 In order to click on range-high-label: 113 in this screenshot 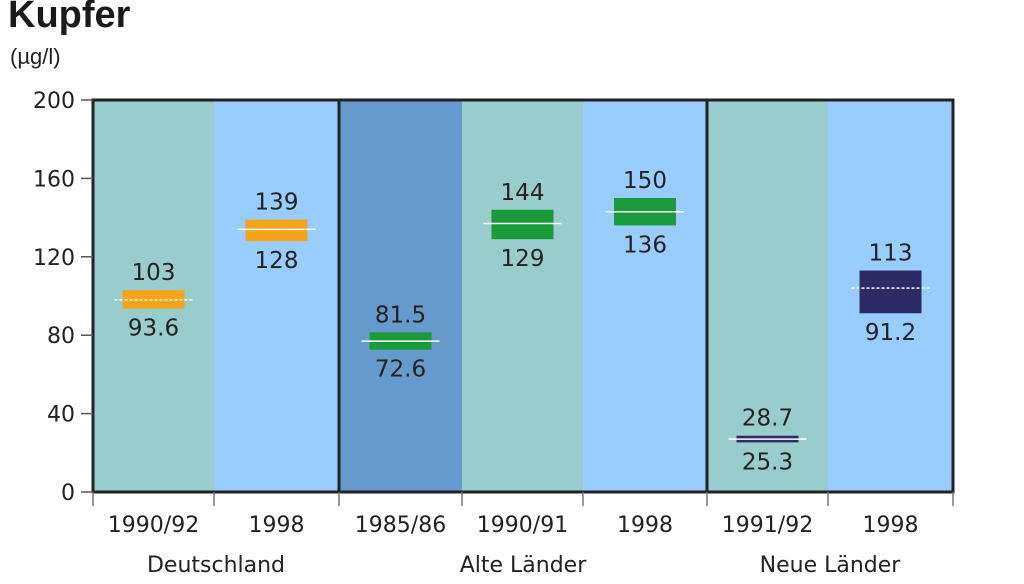, I will do `click(891, 254)`.